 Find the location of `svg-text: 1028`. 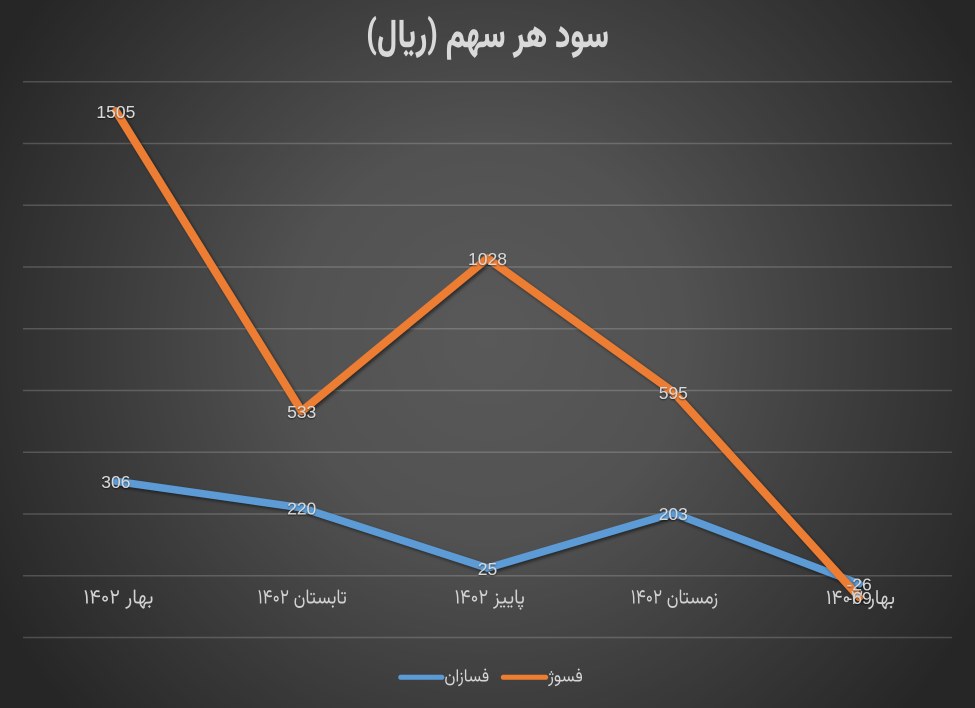

svg-text: 1028 is located at coordinates (487, 259).